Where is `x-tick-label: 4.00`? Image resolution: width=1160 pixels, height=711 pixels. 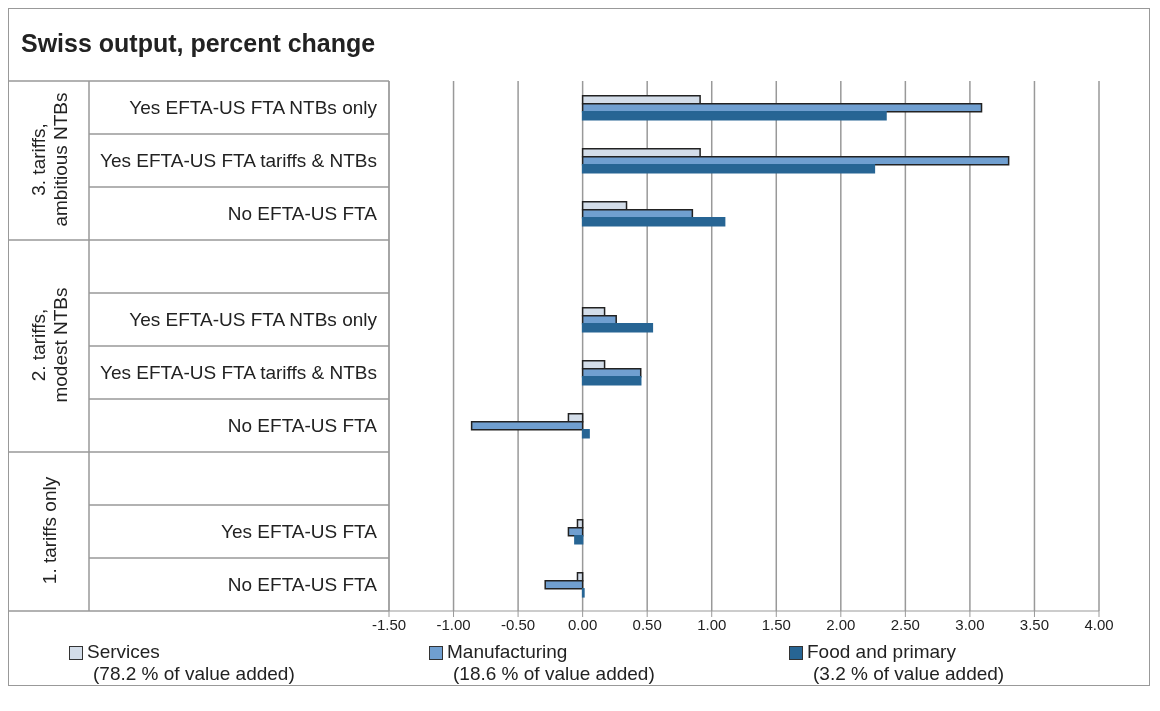
x-tick-label: 4.00 is located at coordinates (1099, 624).